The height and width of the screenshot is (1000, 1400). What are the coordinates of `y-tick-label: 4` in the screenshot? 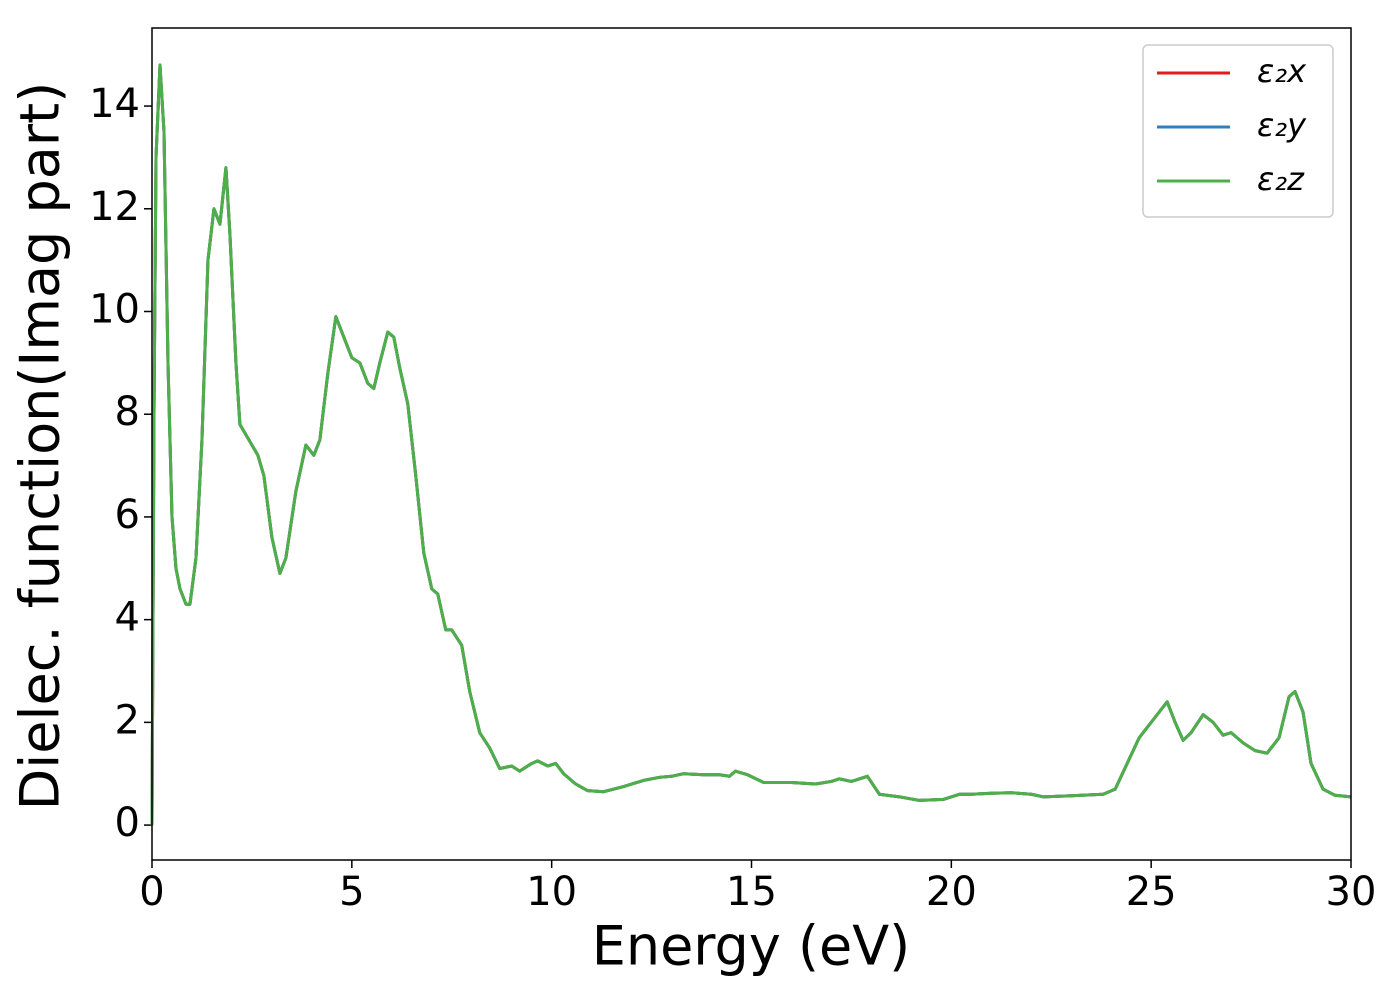 It's located at (127, 618).